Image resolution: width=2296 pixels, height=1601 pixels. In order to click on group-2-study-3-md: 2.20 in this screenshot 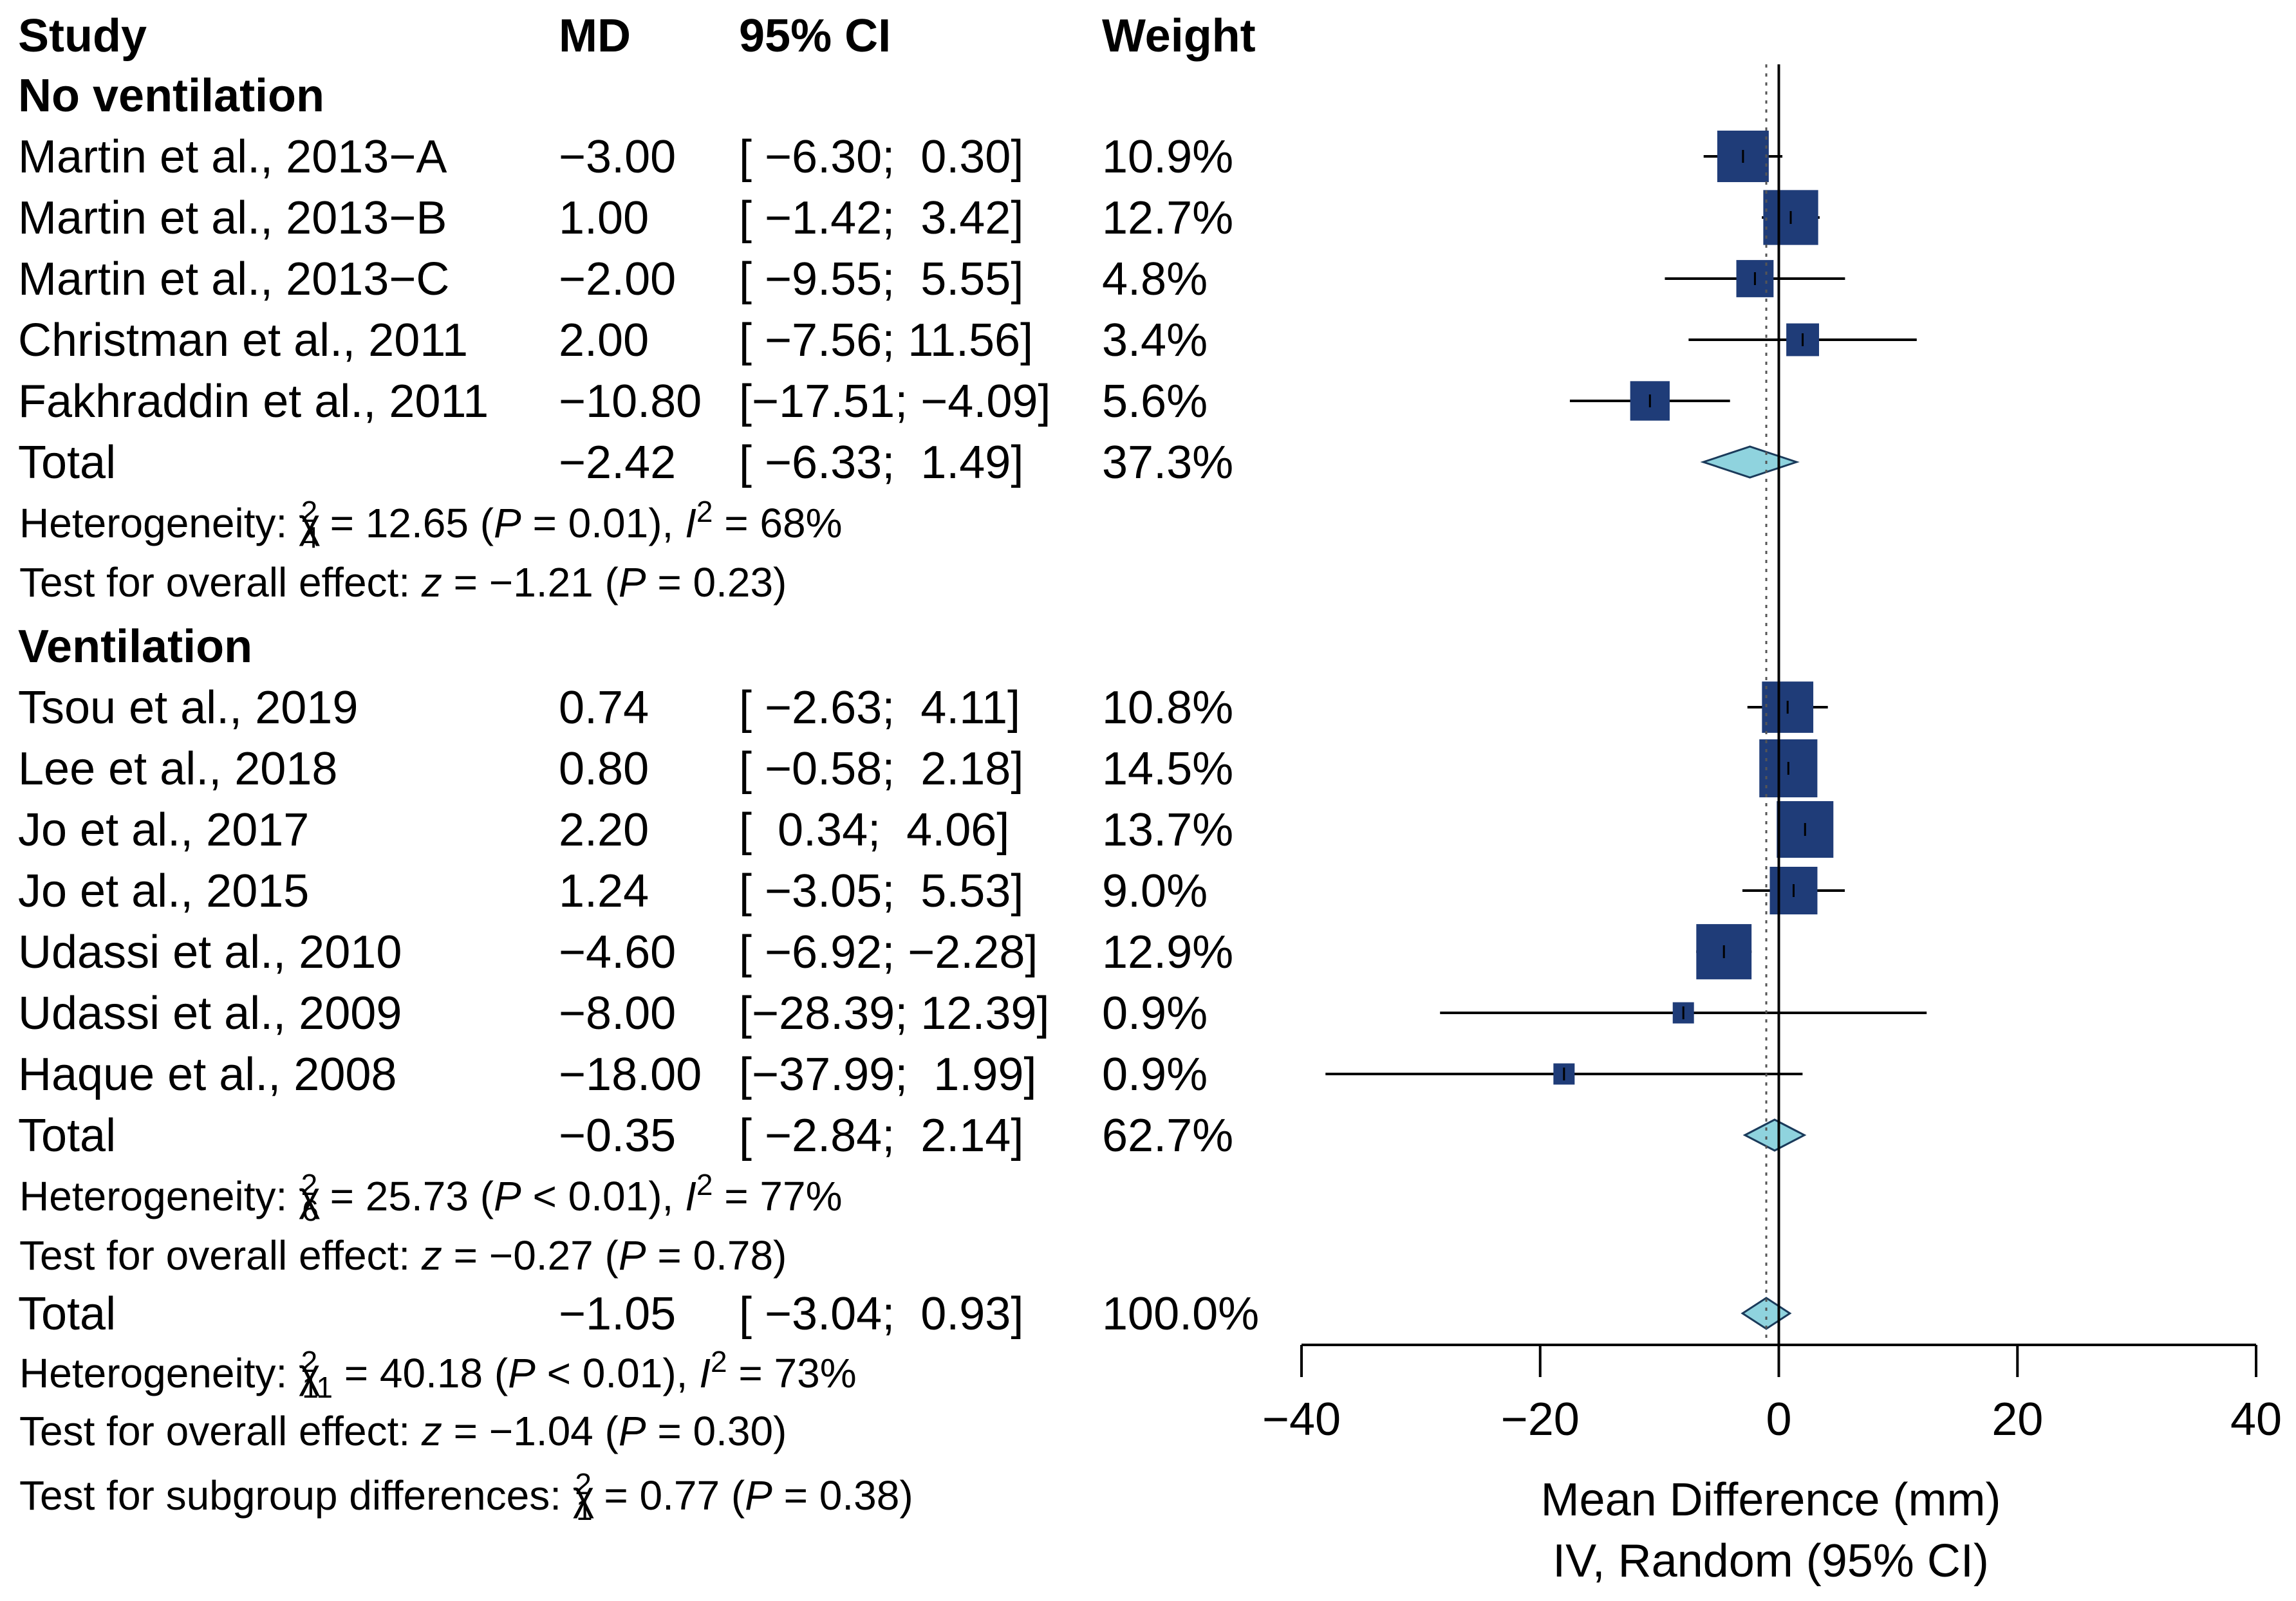, I will do `click(604, 830)`.